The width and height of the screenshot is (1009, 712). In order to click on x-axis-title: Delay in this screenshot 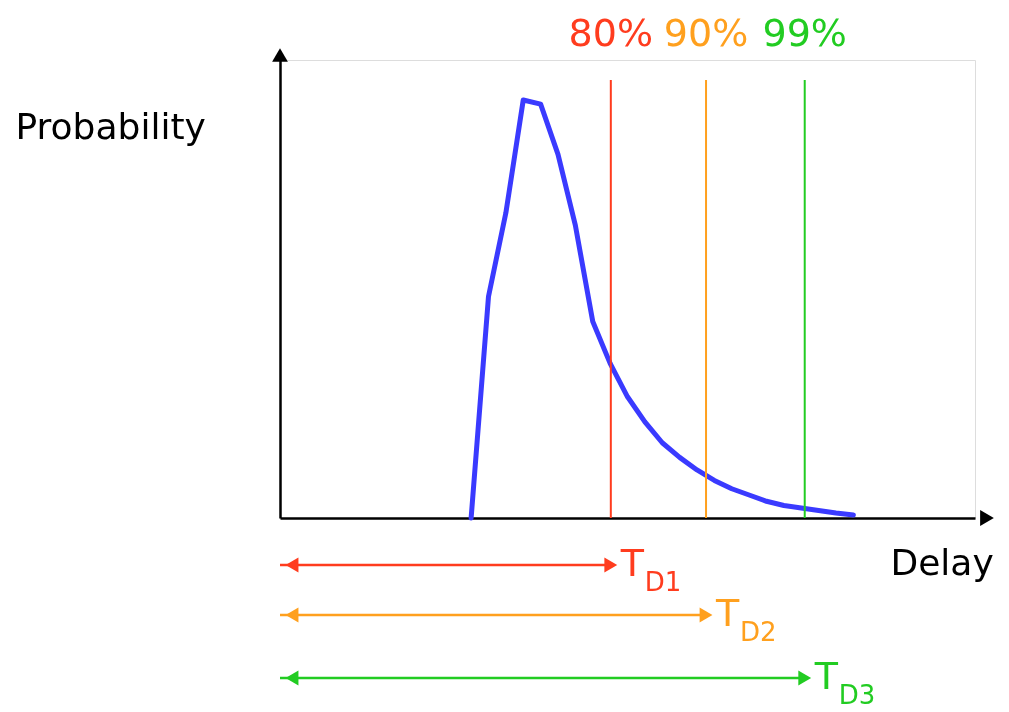, I will do `click(942, 562)`.